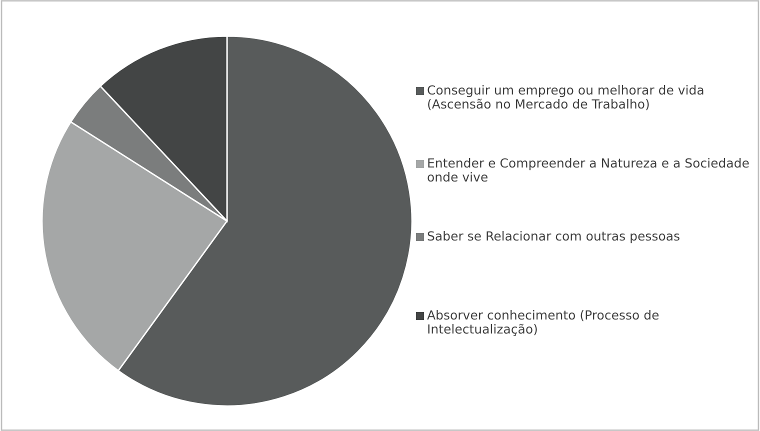 The image size is (760, 431). I want to click on legend-label: Saber se Relacionar com outras pessoas, so click(554, 237).